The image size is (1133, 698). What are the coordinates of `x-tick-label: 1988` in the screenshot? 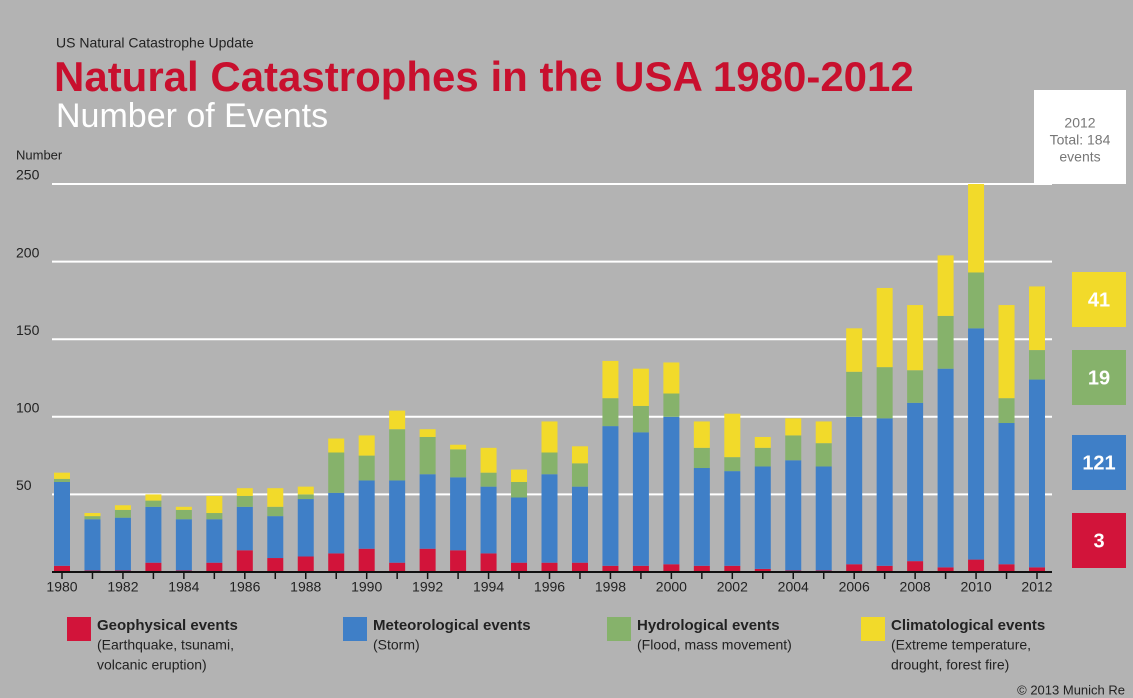 It's located at (305, 587).